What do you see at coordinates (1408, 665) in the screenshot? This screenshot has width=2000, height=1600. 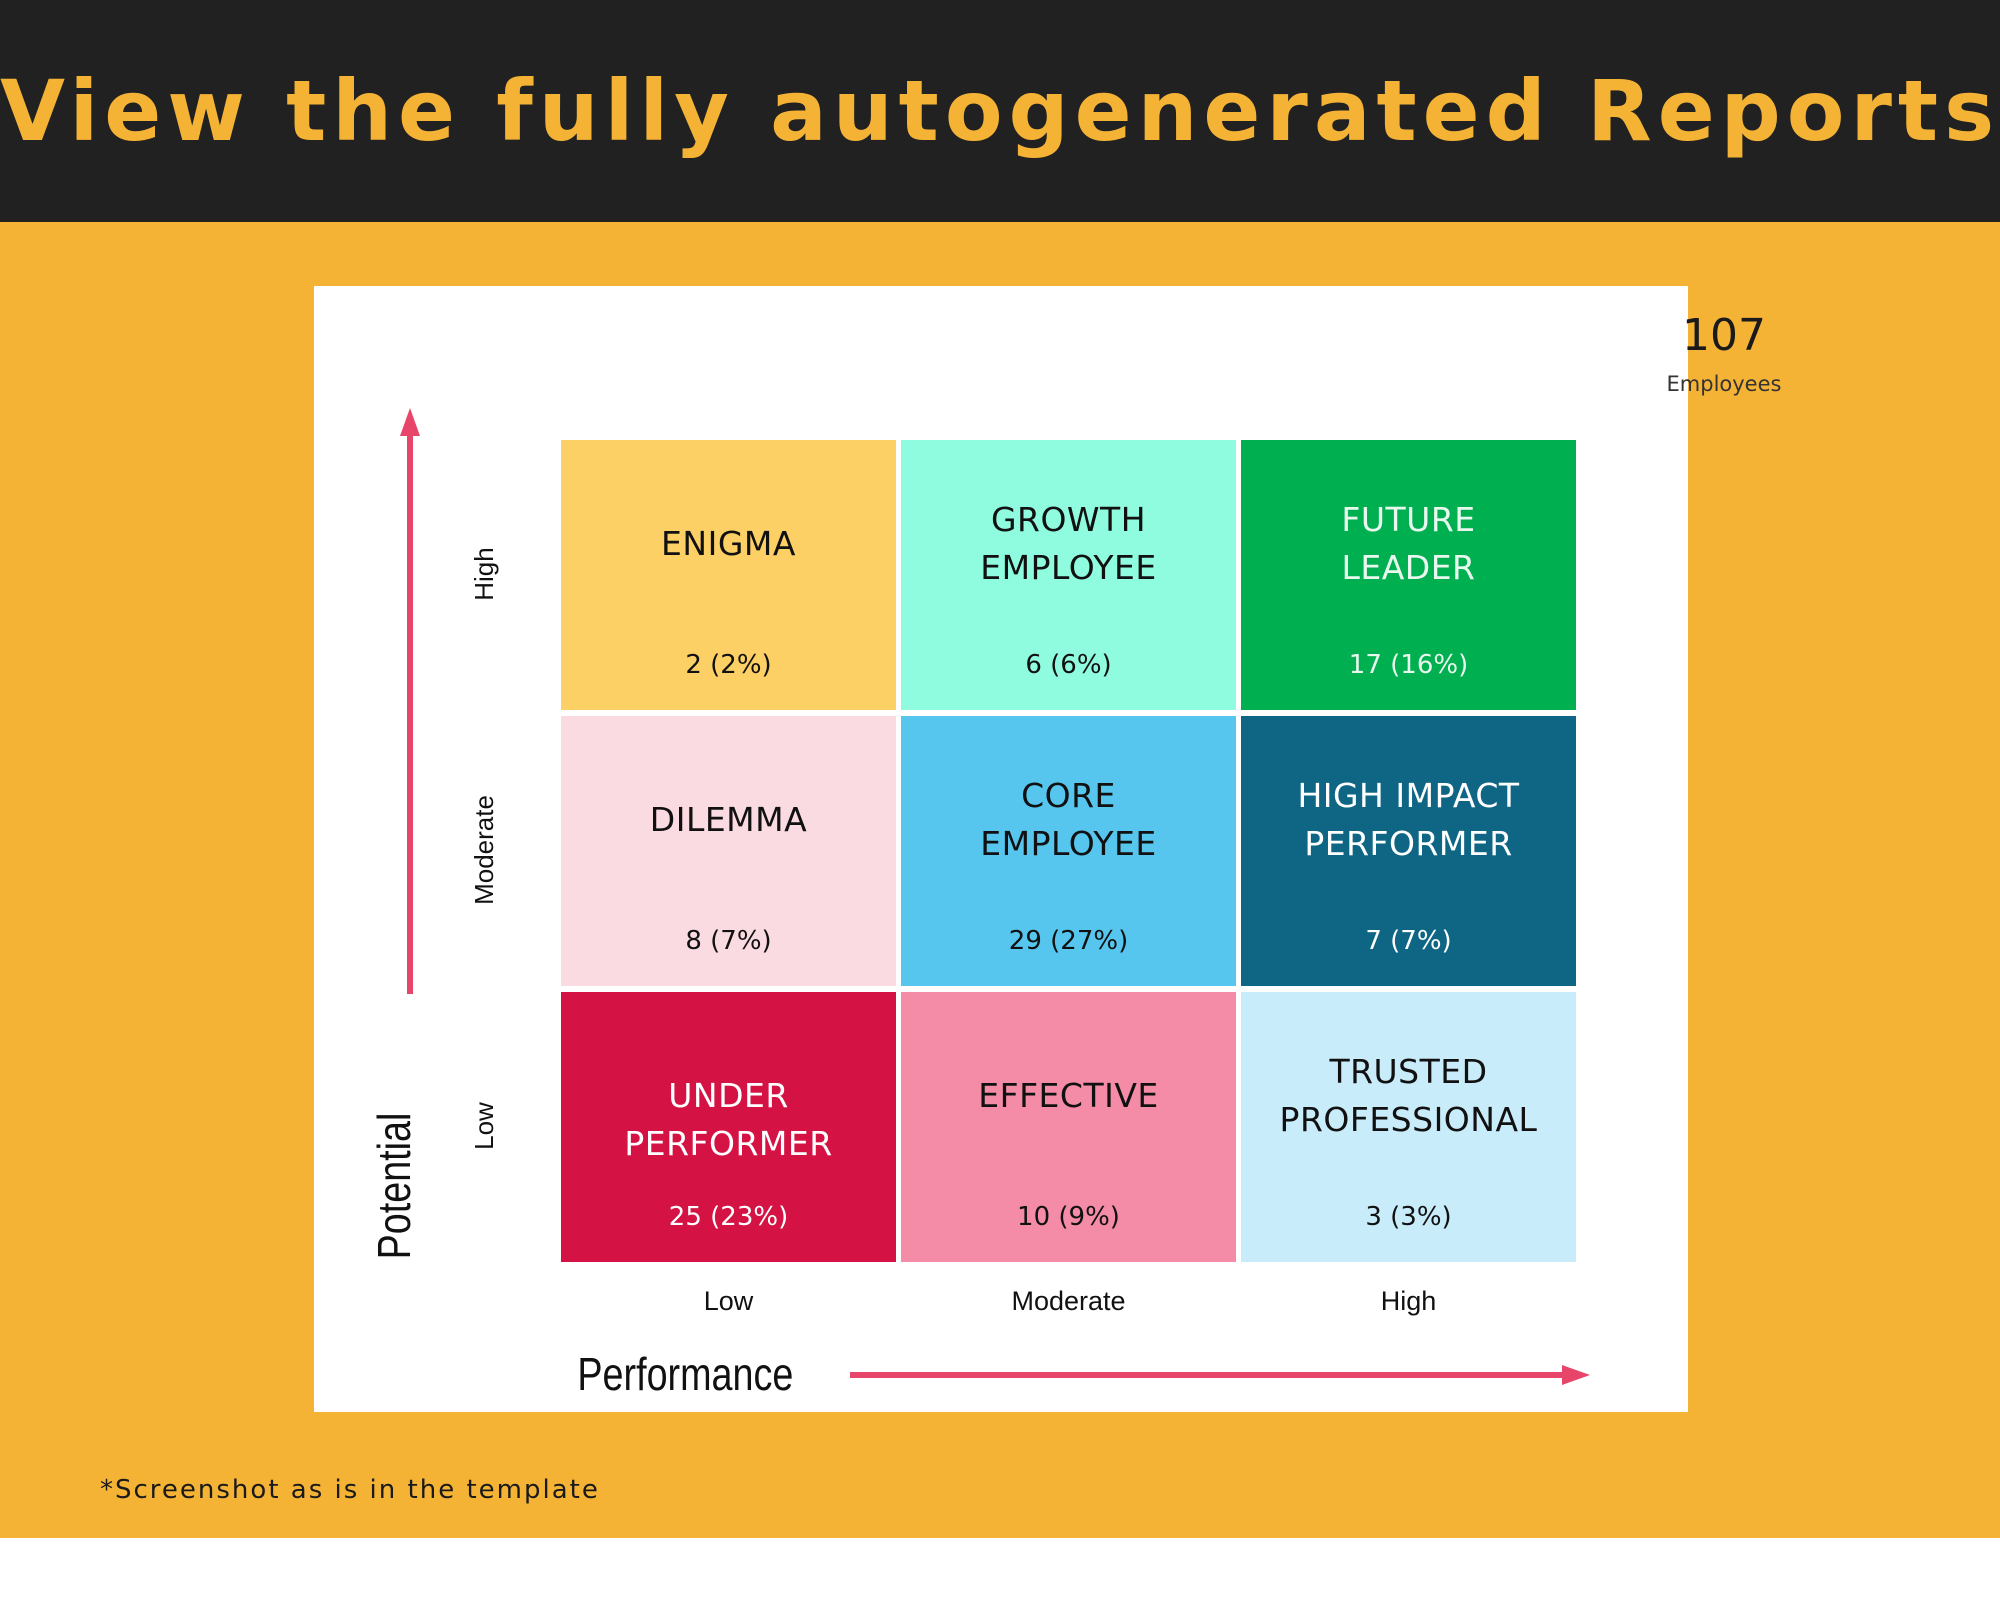 I see `cell-count: 17 (16%)` at bounding box center [1408, 665].